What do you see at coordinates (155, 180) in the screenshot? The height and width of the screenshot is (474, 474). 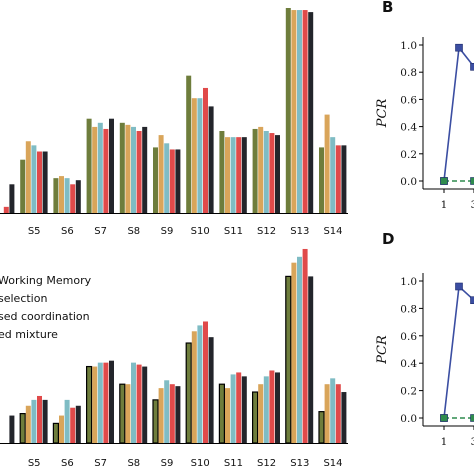 I see `bar-s9-s1` at bounding box center [155, 180].